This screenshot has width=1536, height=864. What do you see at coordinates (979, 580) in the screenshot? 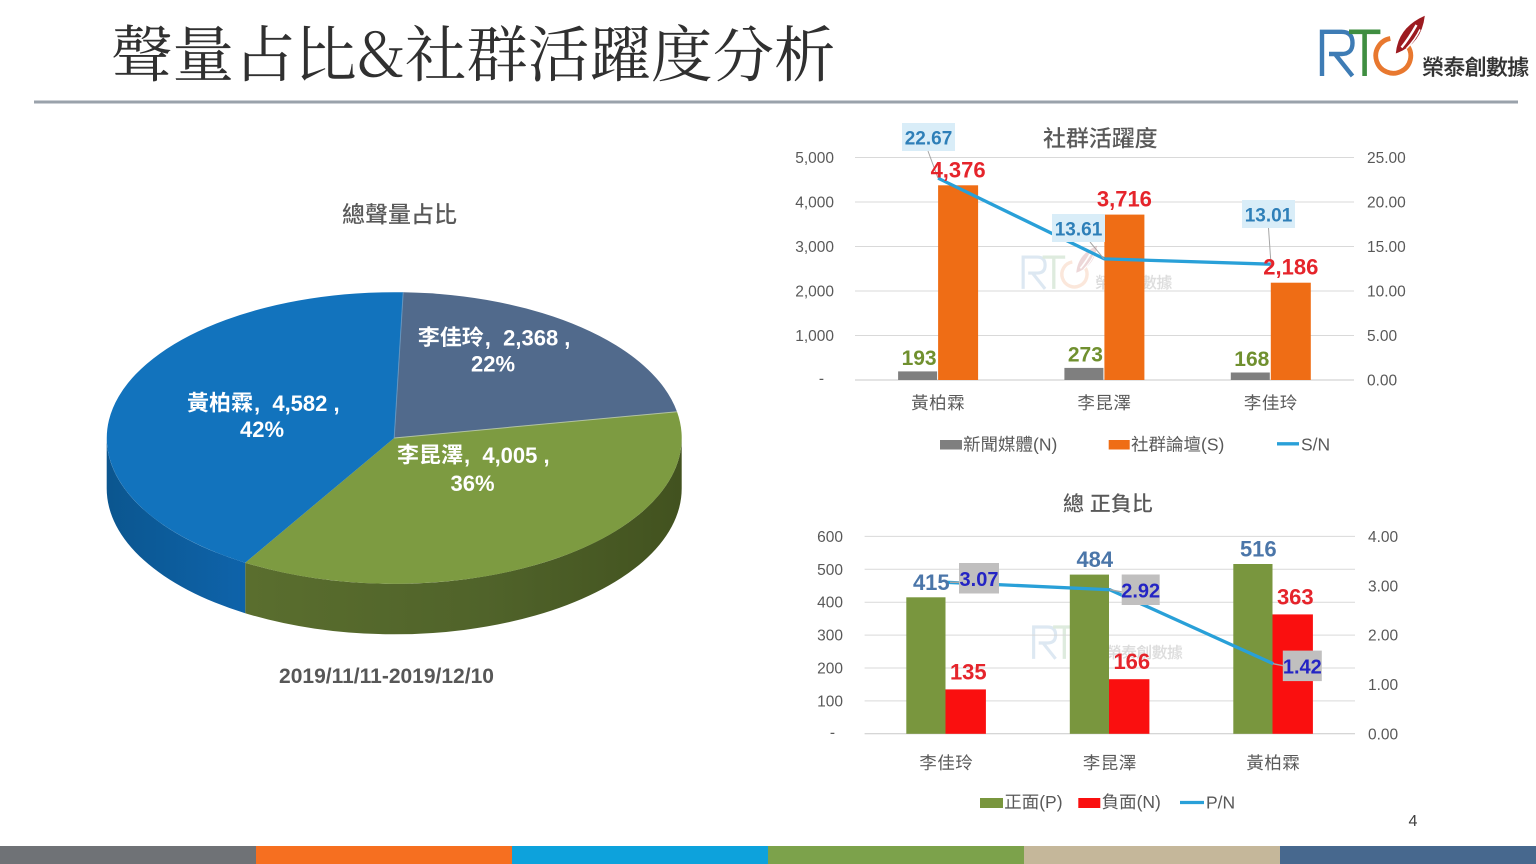
I see `svg-text: 3.07` at bounding box center [979, 580].